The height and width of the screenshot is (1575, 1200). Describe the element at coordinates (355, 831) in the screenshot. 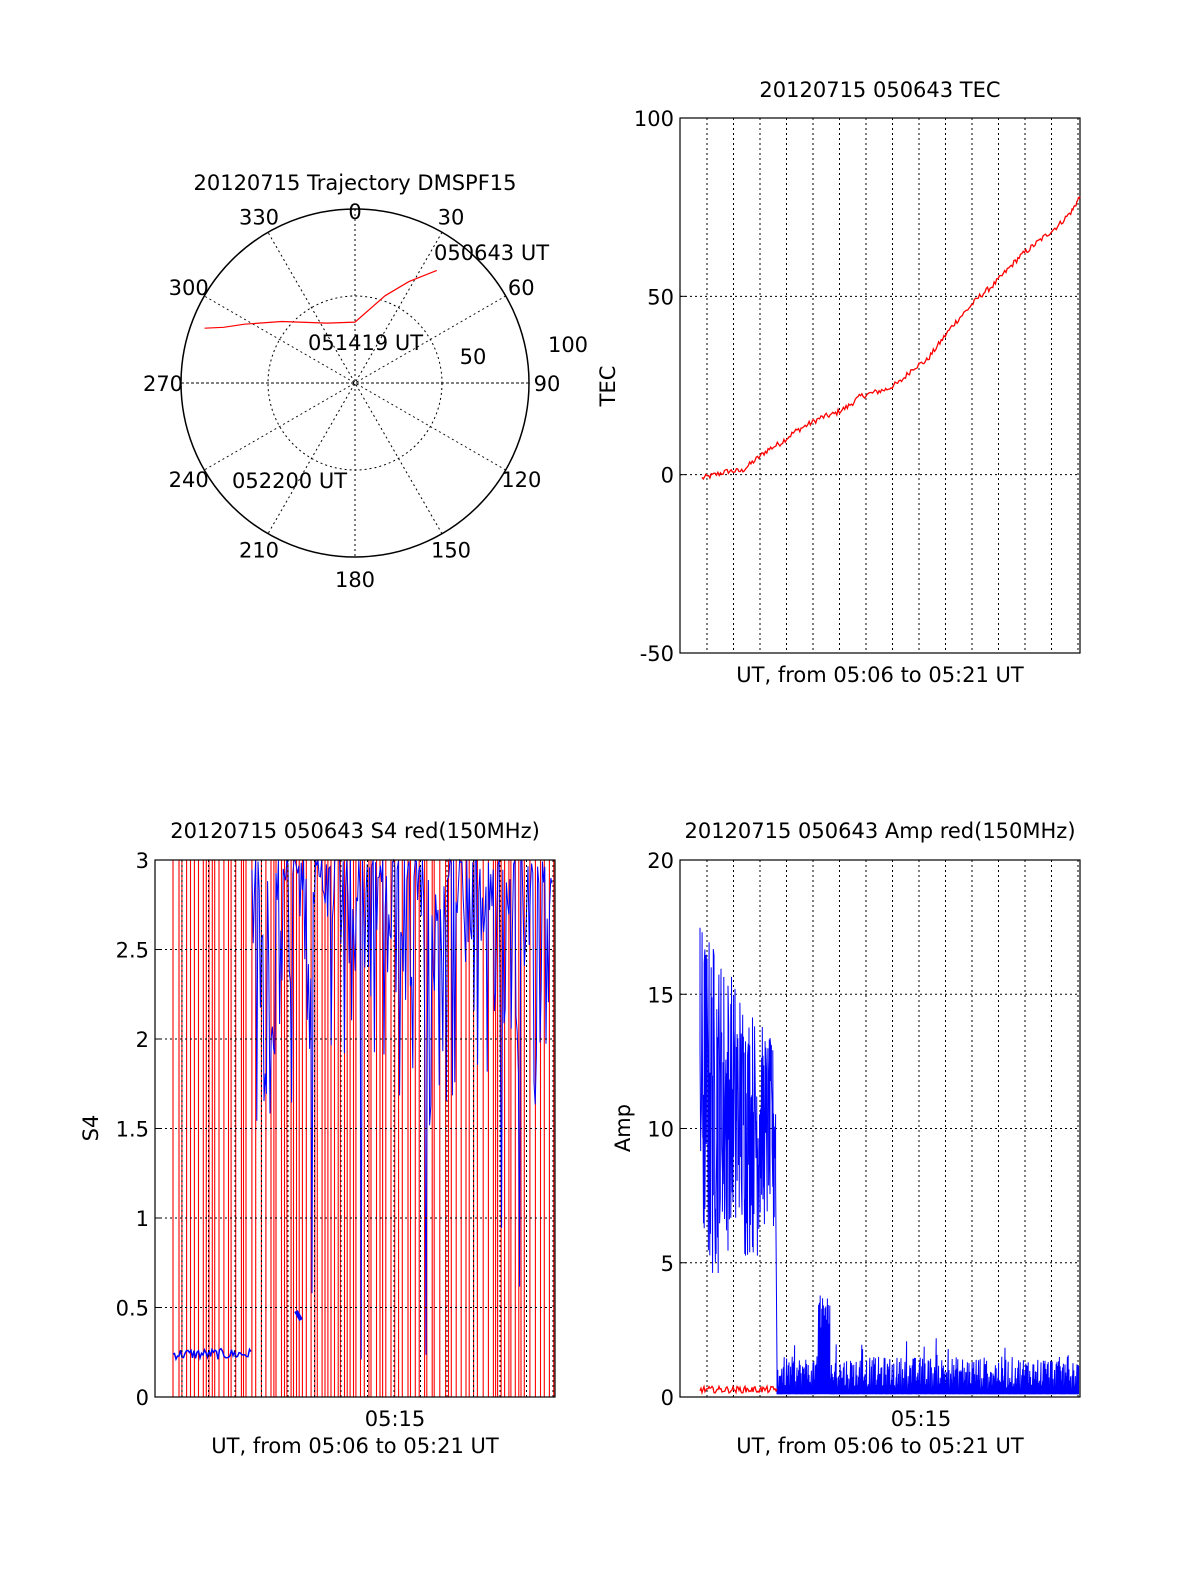

I see `s4-title: 20120715 050643 S4 red(150MHz)` at that location.